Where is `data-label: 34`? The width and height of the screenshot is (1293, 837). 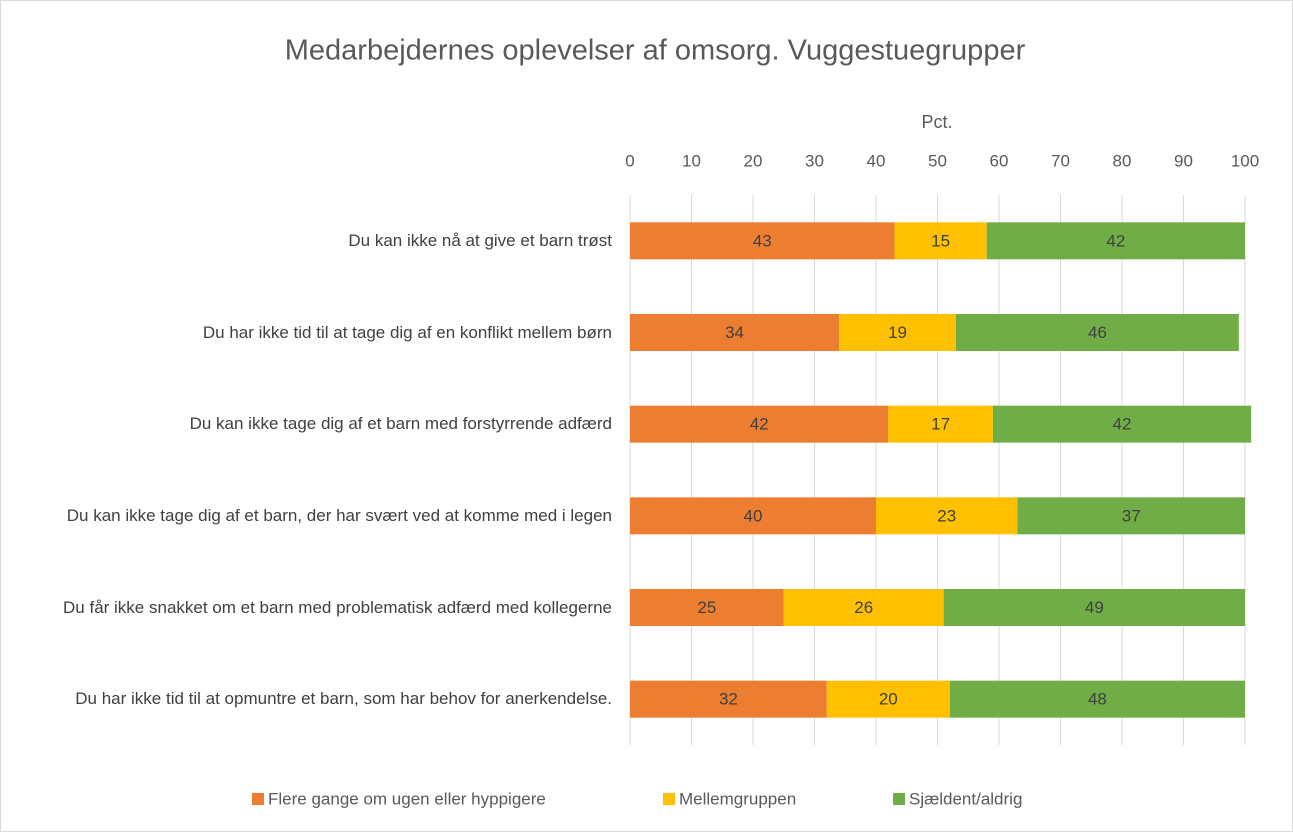 data-label: 34 is located at coordinates (734, 332).